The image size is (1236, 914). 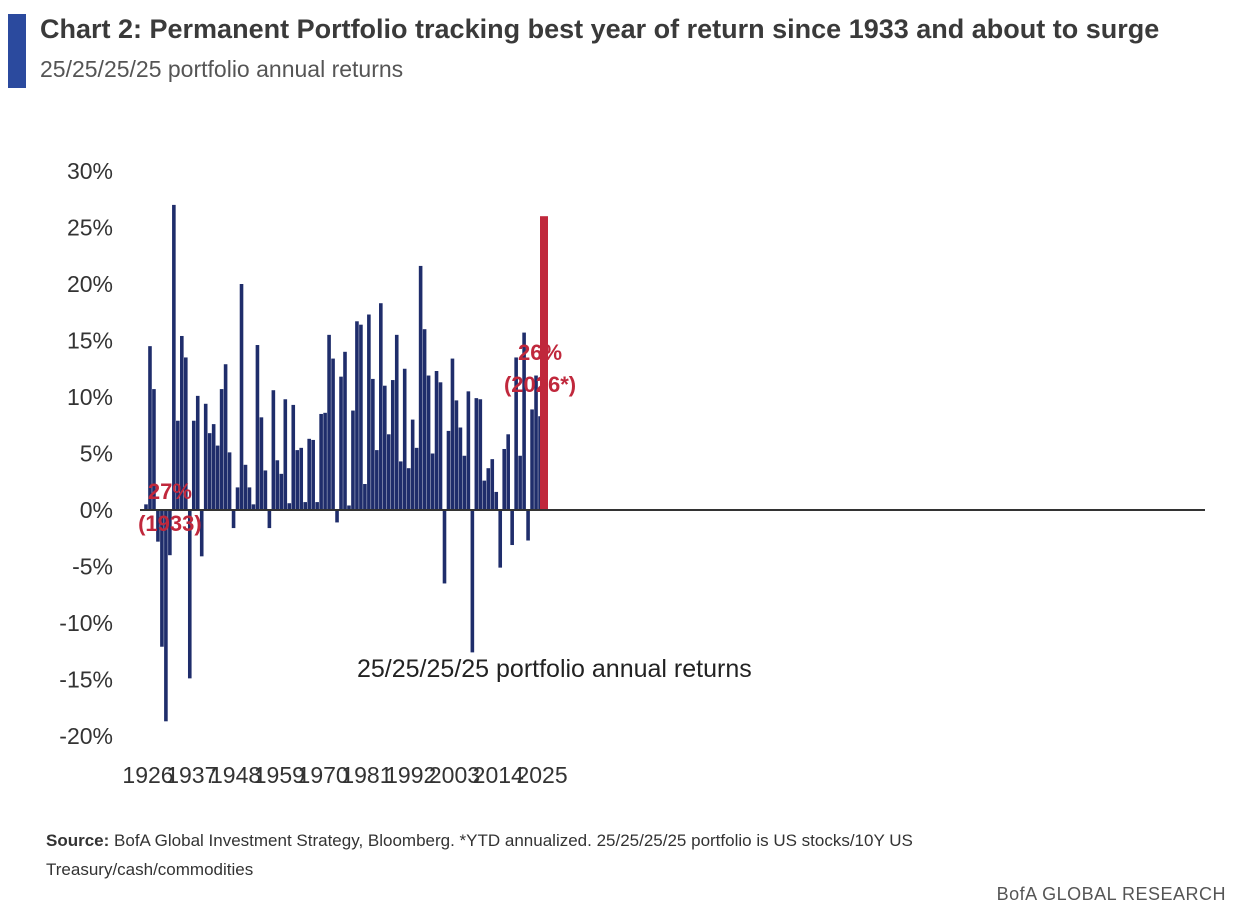 What do you see at coordinates (90, 228) in the screenshot?
I see `y-tick-label: 25%` at bounding box center [90, 228].